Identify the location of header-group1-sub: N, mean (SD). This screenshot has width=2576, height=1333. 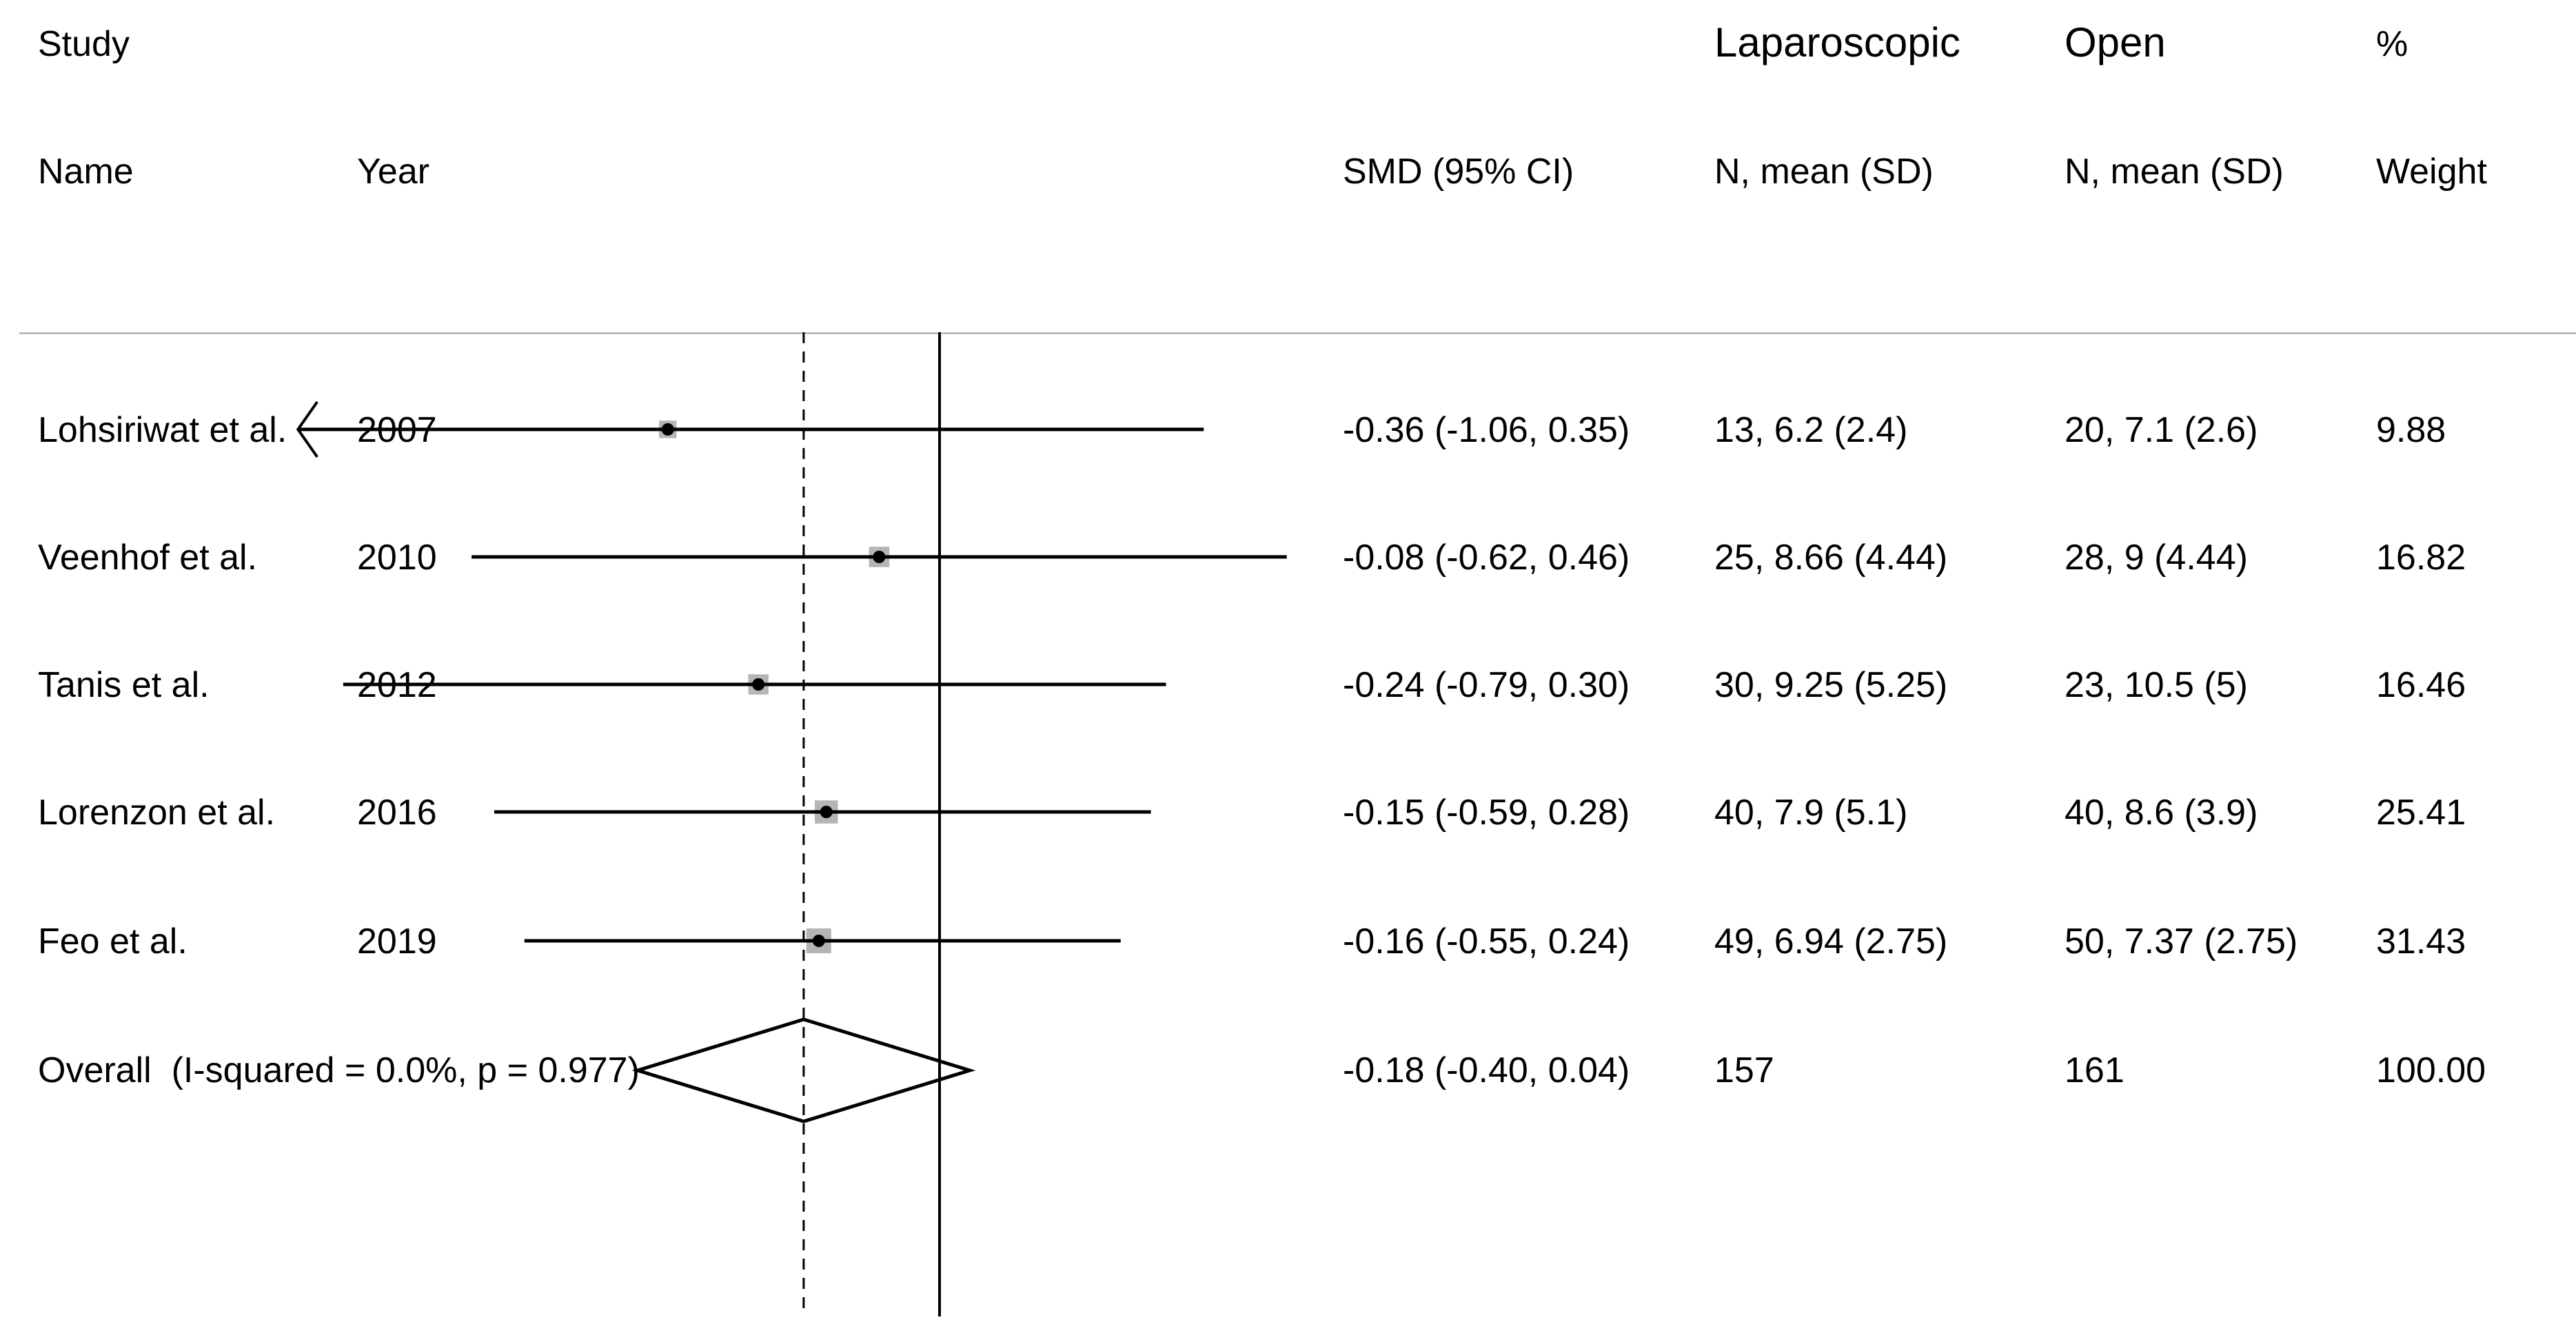
(1824, 172).